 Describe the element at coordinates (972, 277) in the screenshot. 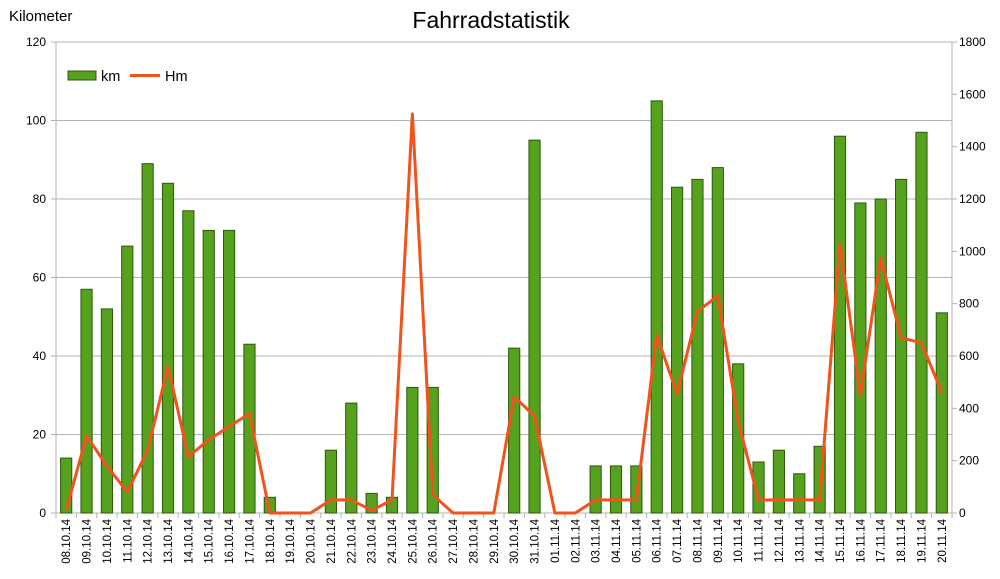

I see `y-axis-right: 0 200 400 600 800 1000 1200 1400 1600 1800` at that location.